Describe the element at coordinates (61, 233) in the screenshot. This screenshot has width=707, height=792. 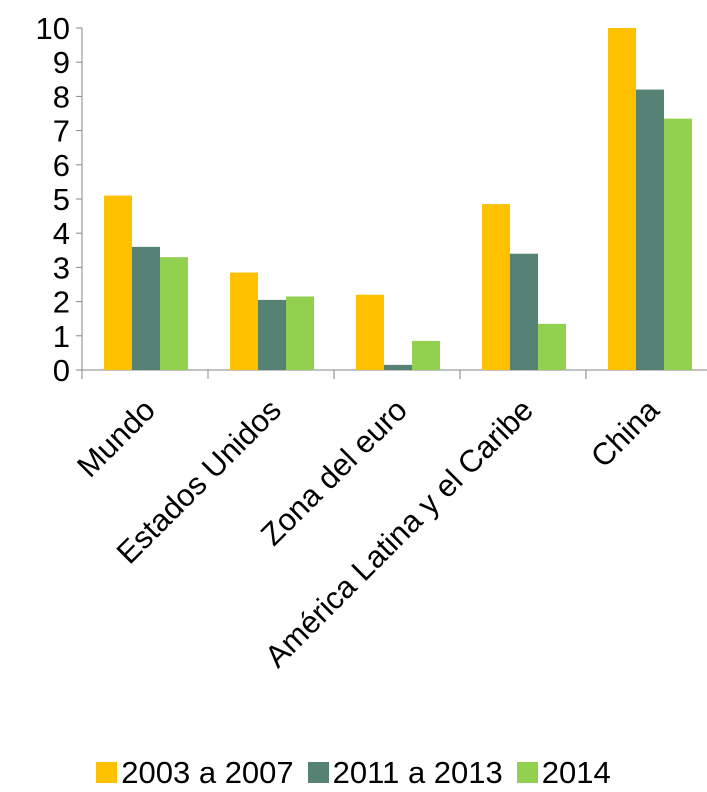
I see `y-tick-label: 4` at that location.